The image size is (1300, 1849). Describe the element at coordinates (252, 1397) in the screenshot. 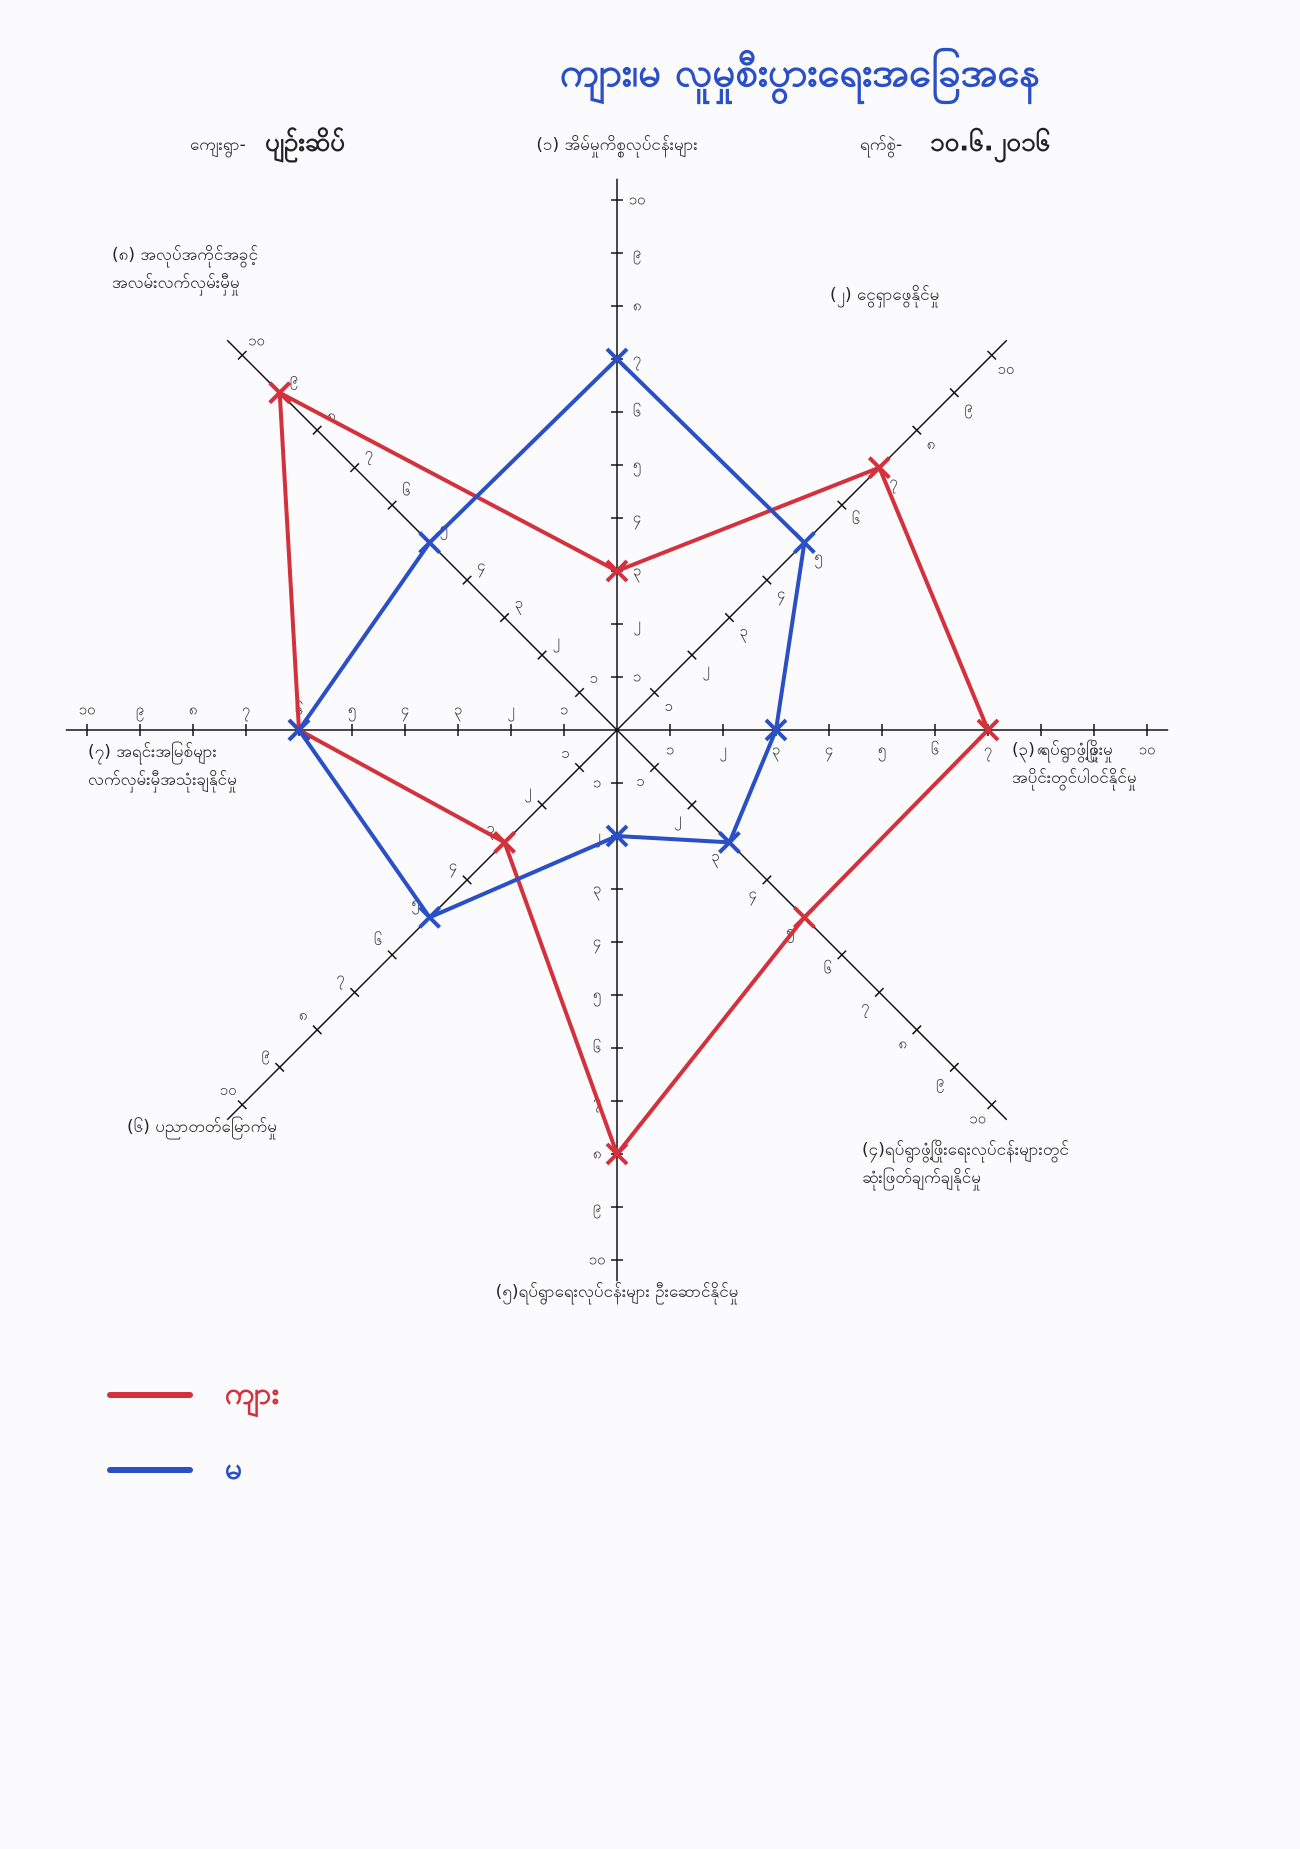

I see `legend-label: ကျား` at that location.